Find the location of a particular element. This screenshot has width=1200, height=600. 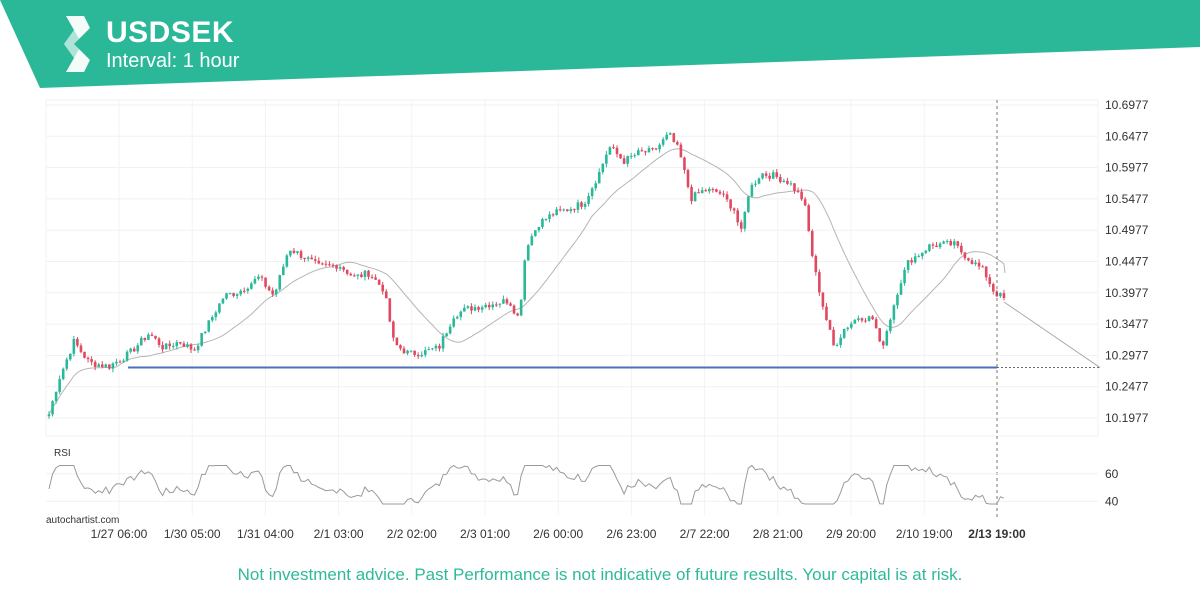

price-tick-label: 10.6477 is located at coordinates (1127, 136).